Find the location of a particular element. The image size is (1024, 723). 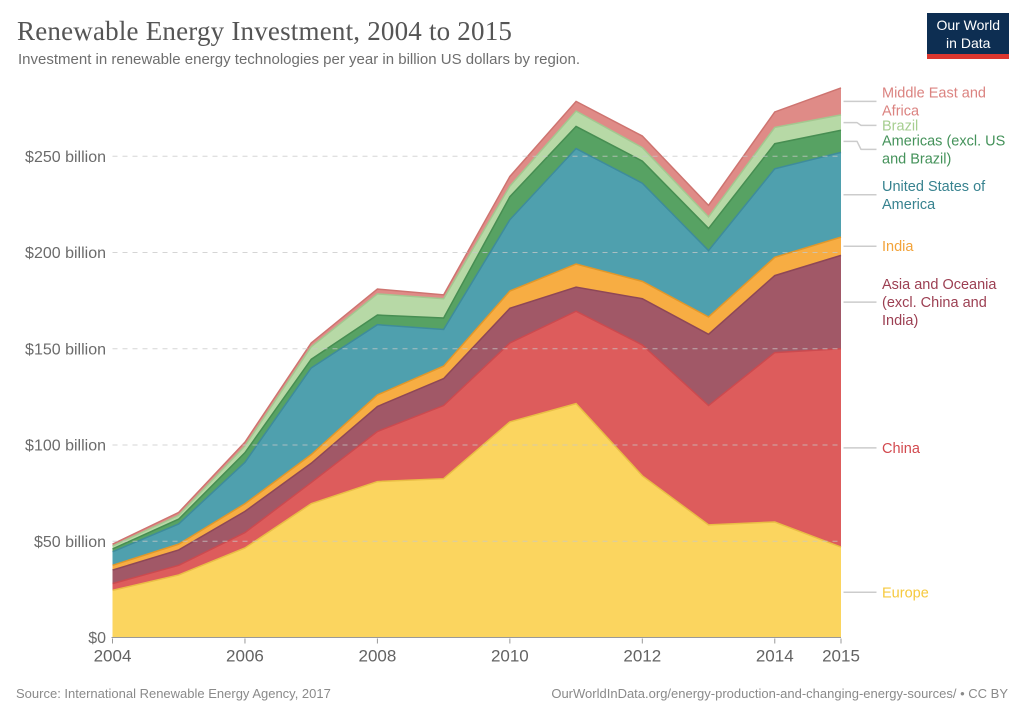

y-axis-label-100: $100 billion is located at coordinates (65, 446).